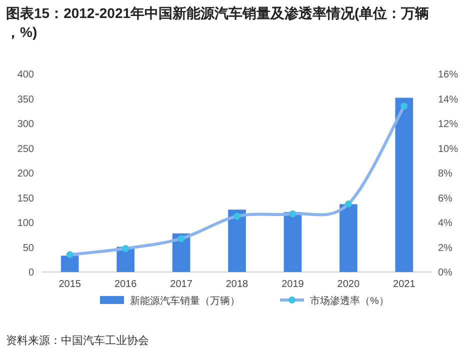 The image size is (469, 356). I want to click on x-tick-label: 2015, so click(70, 284).